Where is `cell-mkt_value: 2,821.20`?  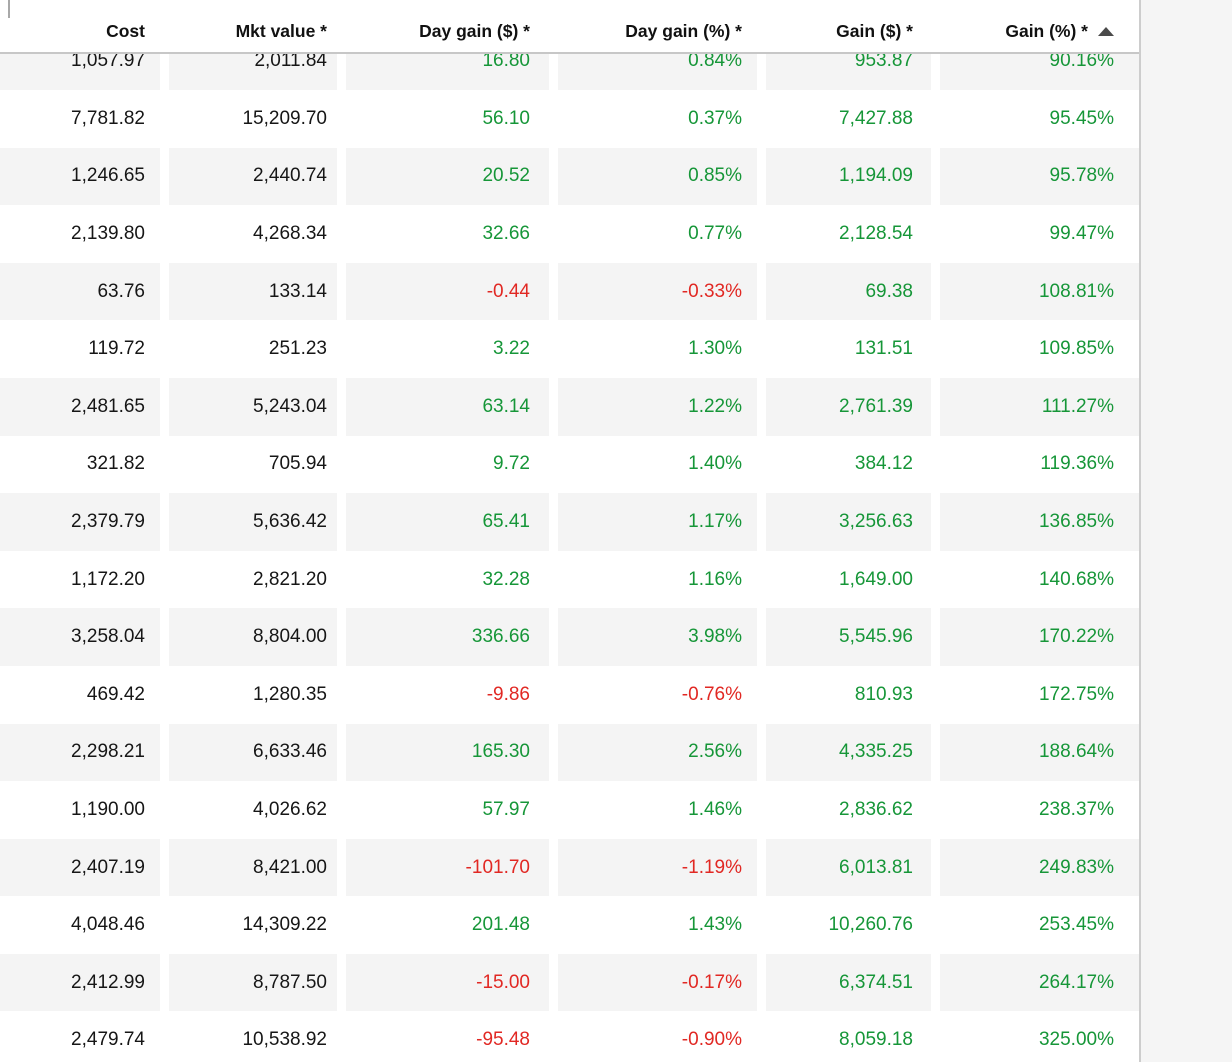 cell-mkt_value: 2,821.20 is located at coordinates (290, 579).